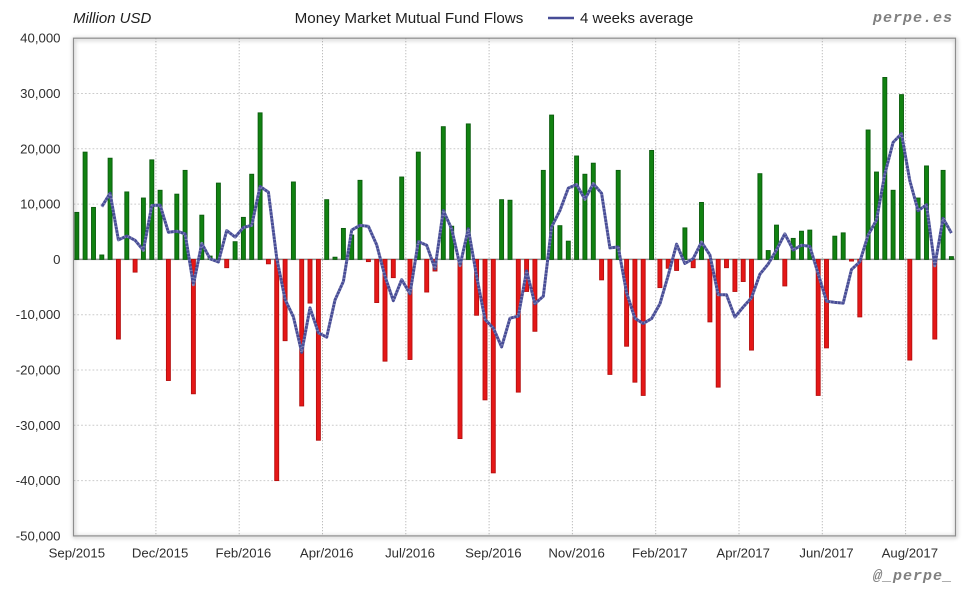  Describe the element at coordinates (38, 314) in the screenshot. I see `svg-text: -10,000` at that location.